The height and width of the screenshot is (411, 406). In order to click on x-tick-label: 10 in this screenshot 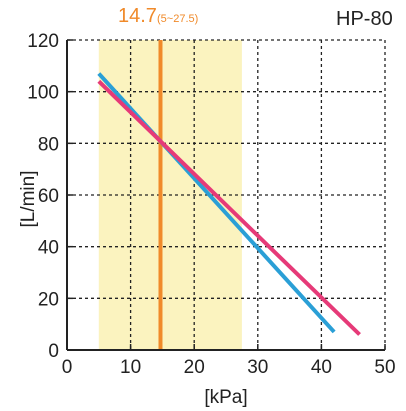, I will do `click(130, 367)`.